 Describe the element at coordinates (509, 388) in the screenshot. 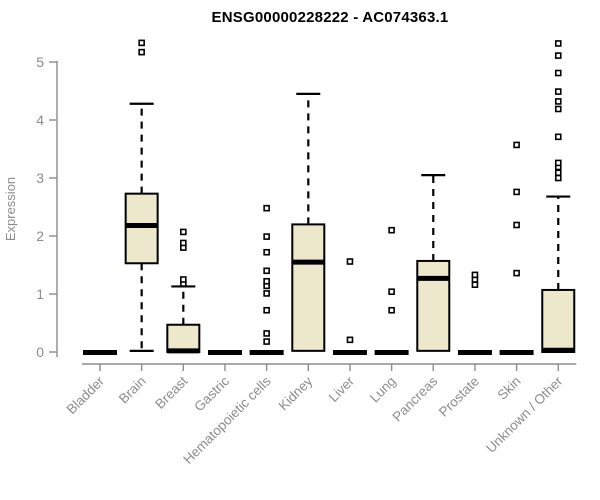

I see `x-tick-label: Skin` at that location.